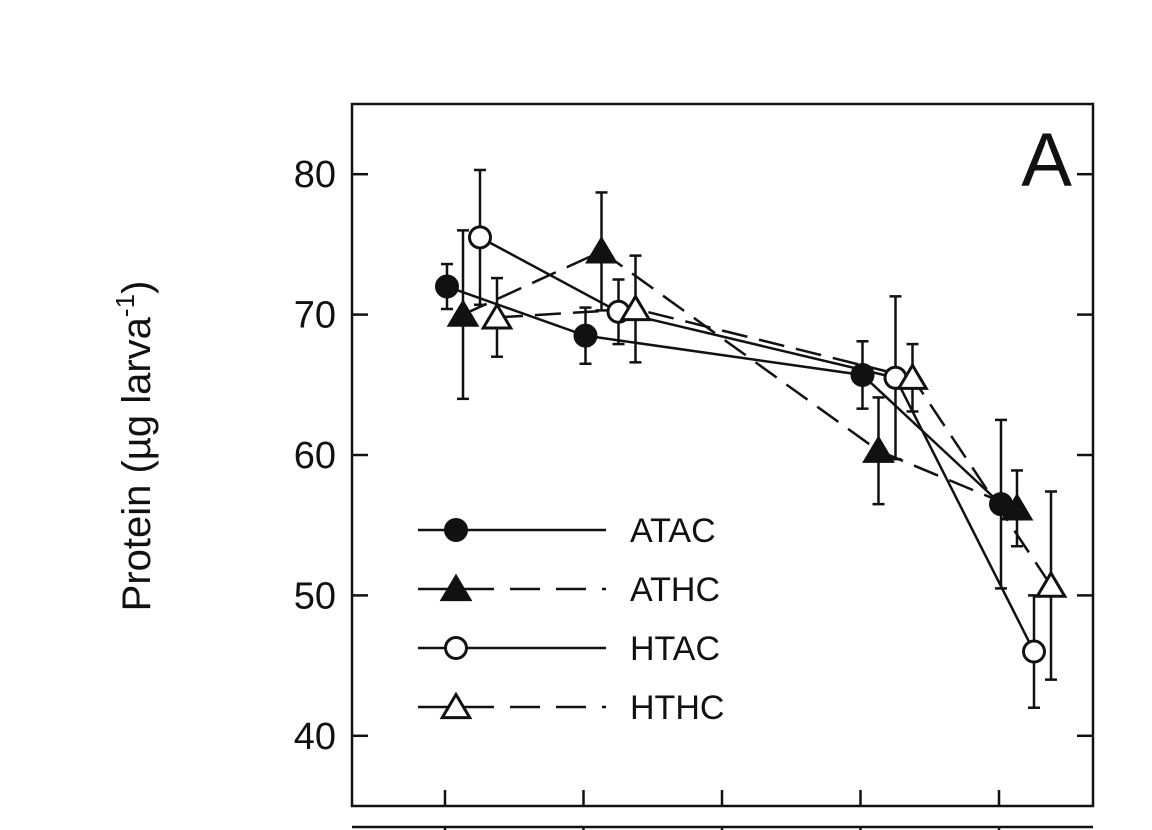  I want to click on legend-marker-atac, so click(456, 530).